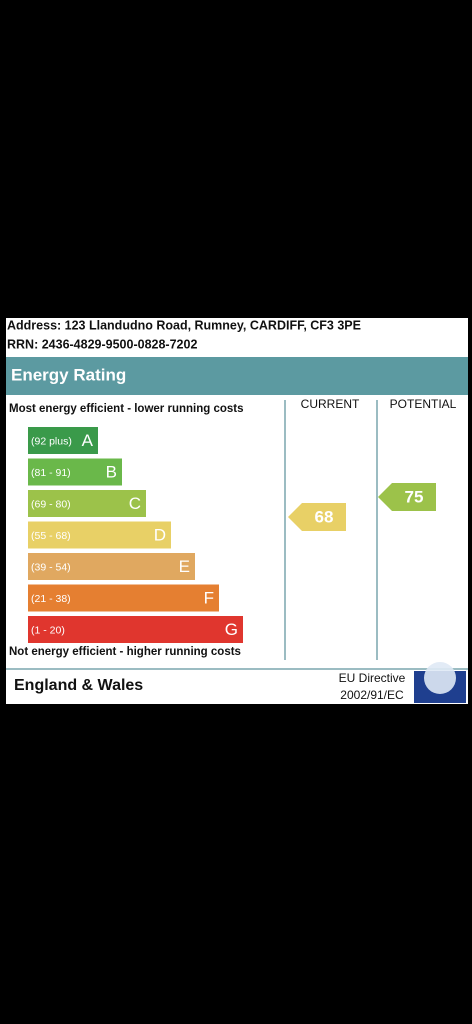  Describe the element at coordinates (102, 344) in the screenshot. I see `rrn: RRN: 2436-4829-9500-0828-7202` at that location.